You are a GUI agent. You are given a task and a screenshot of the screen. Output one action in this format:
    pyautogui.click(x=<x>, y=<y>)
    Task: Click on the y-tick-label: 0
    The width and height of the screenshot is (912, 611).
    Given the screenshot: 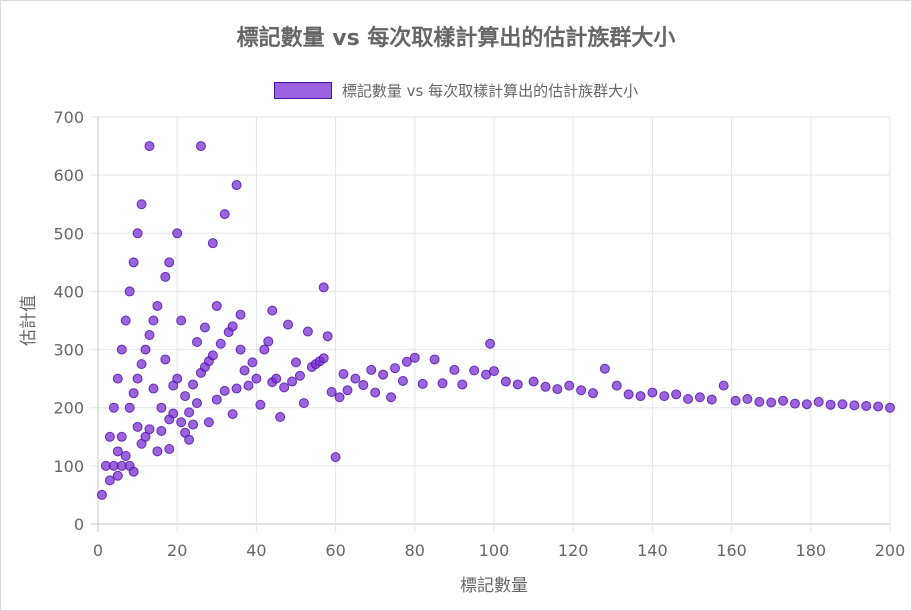 What is the action you would take?
    pyautogui.click(x=79, y=524)
    